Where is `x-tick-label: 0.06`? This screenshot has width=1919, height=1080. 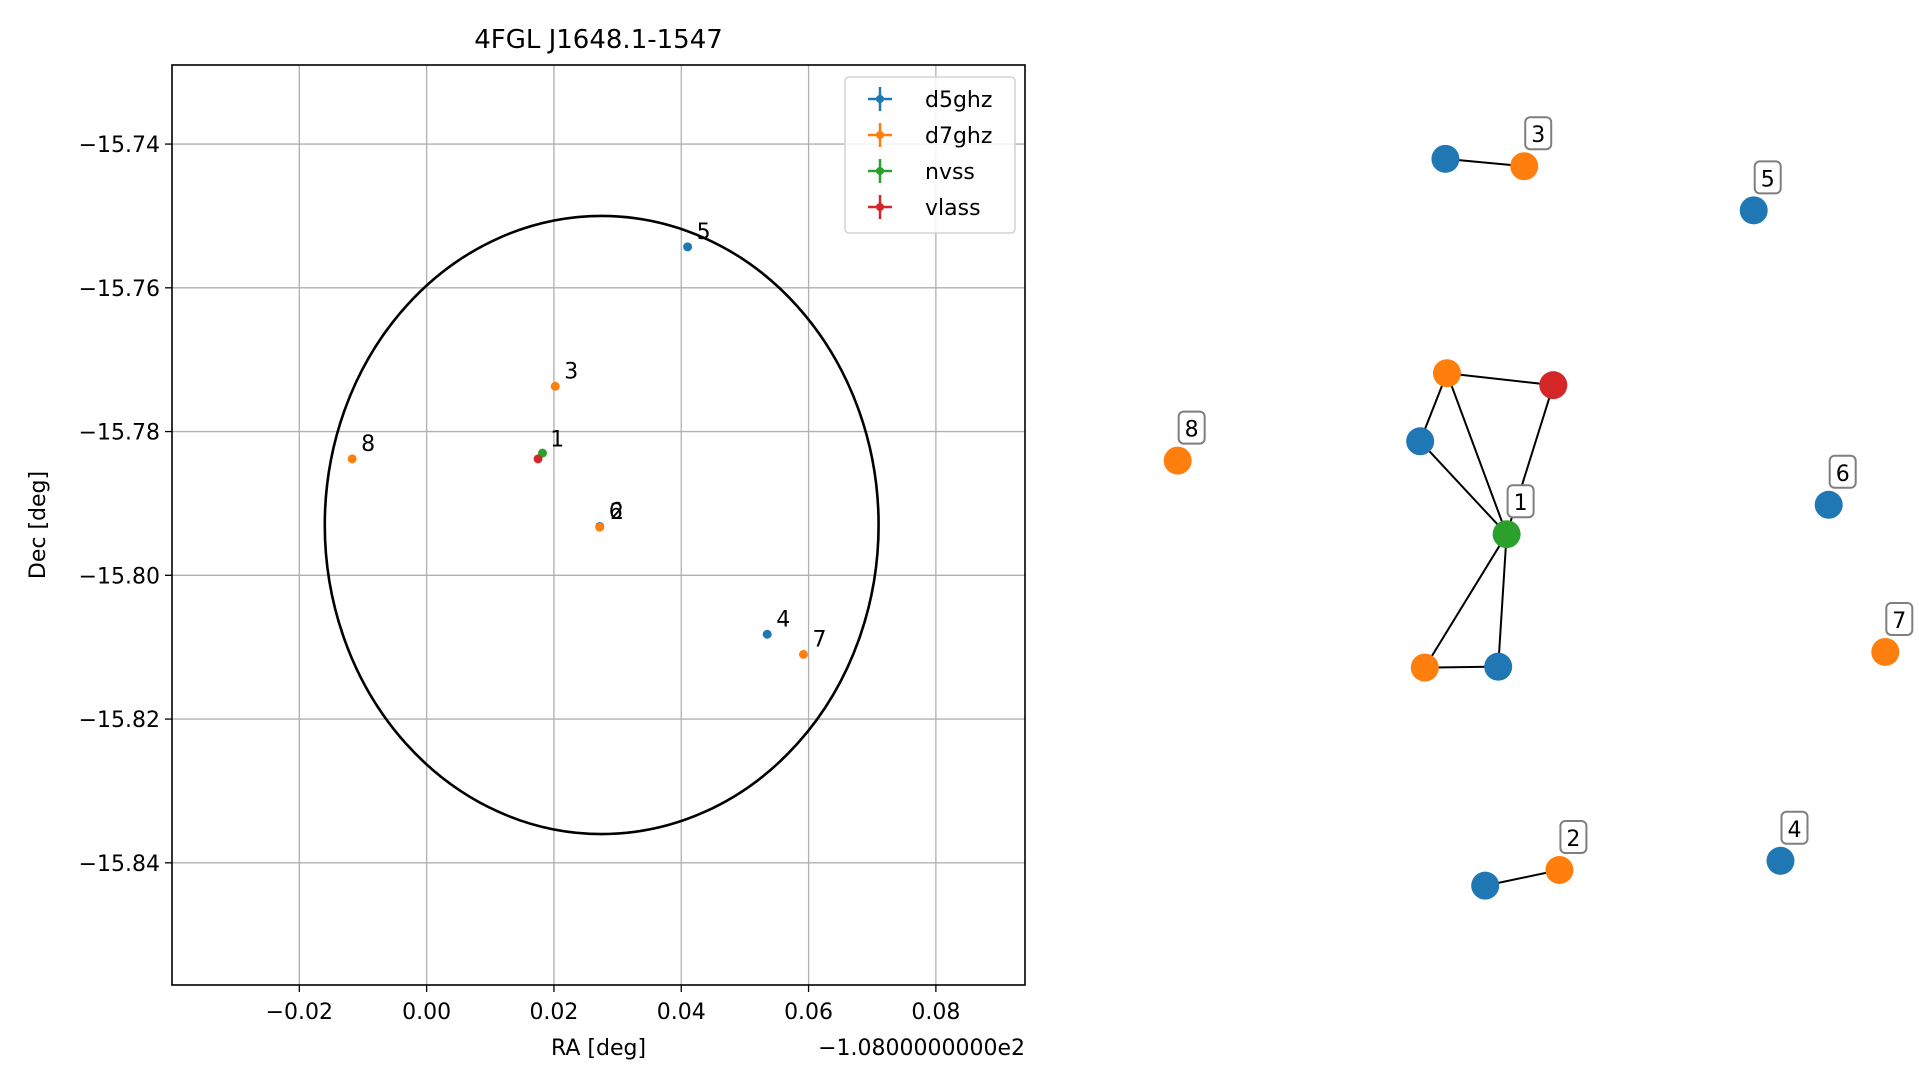 x-tick-label: 0.06 is located at coordinates (808, 1012).